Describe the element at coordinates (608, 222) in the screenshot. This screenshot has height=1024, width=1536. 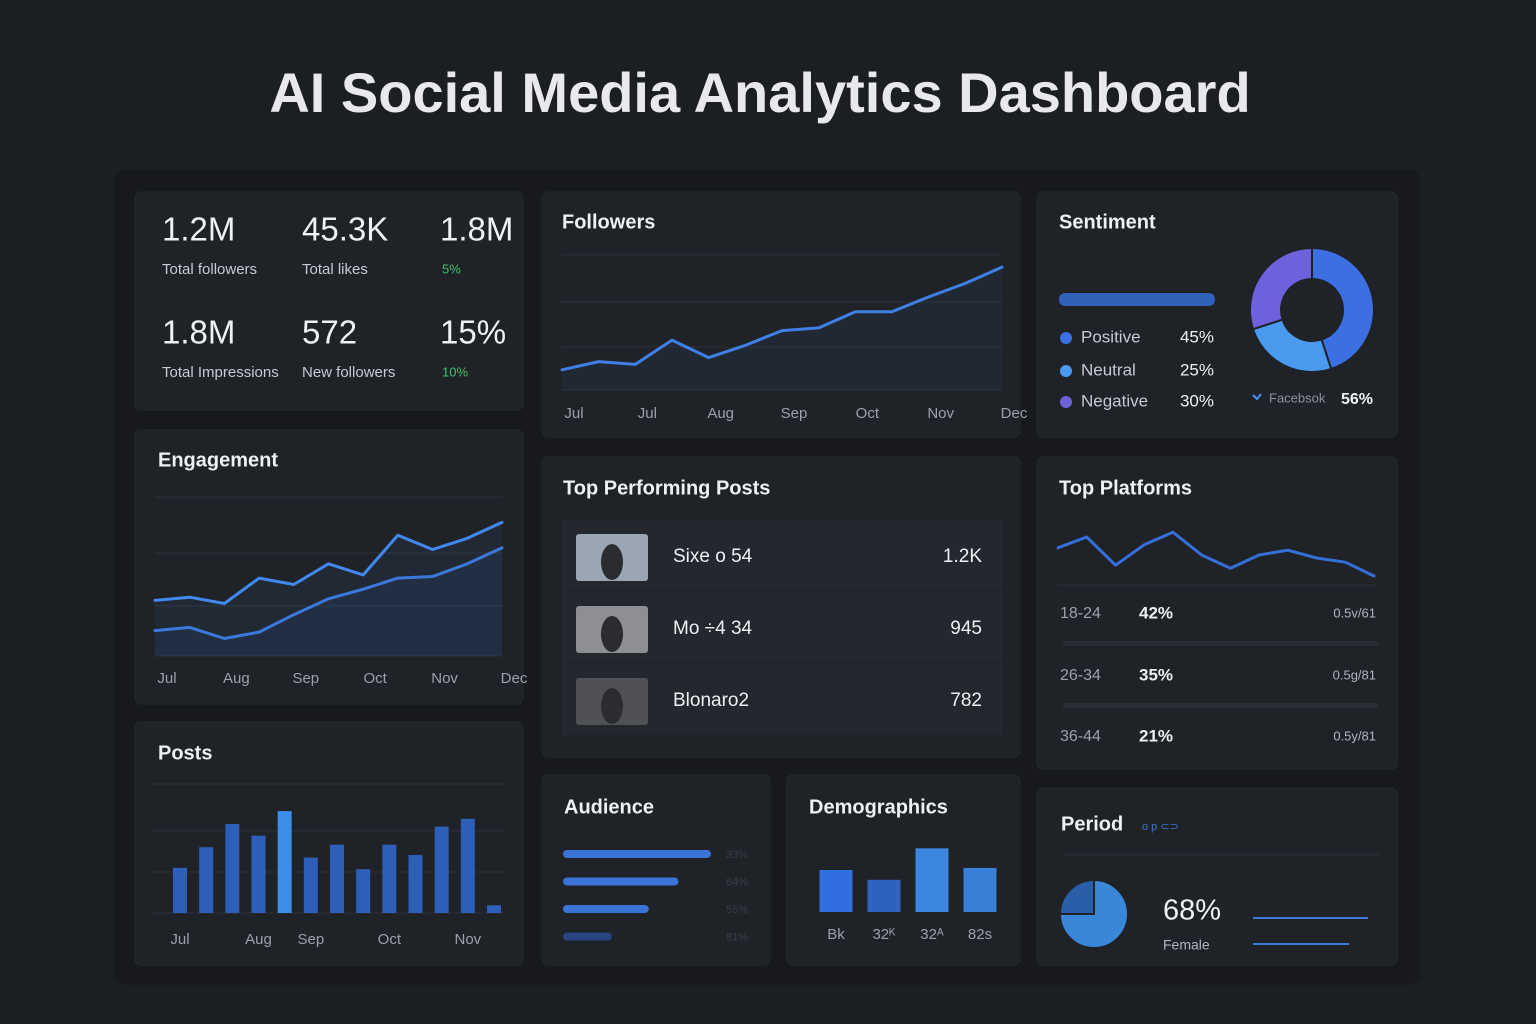
I see `panel-title: Followers` at that location.